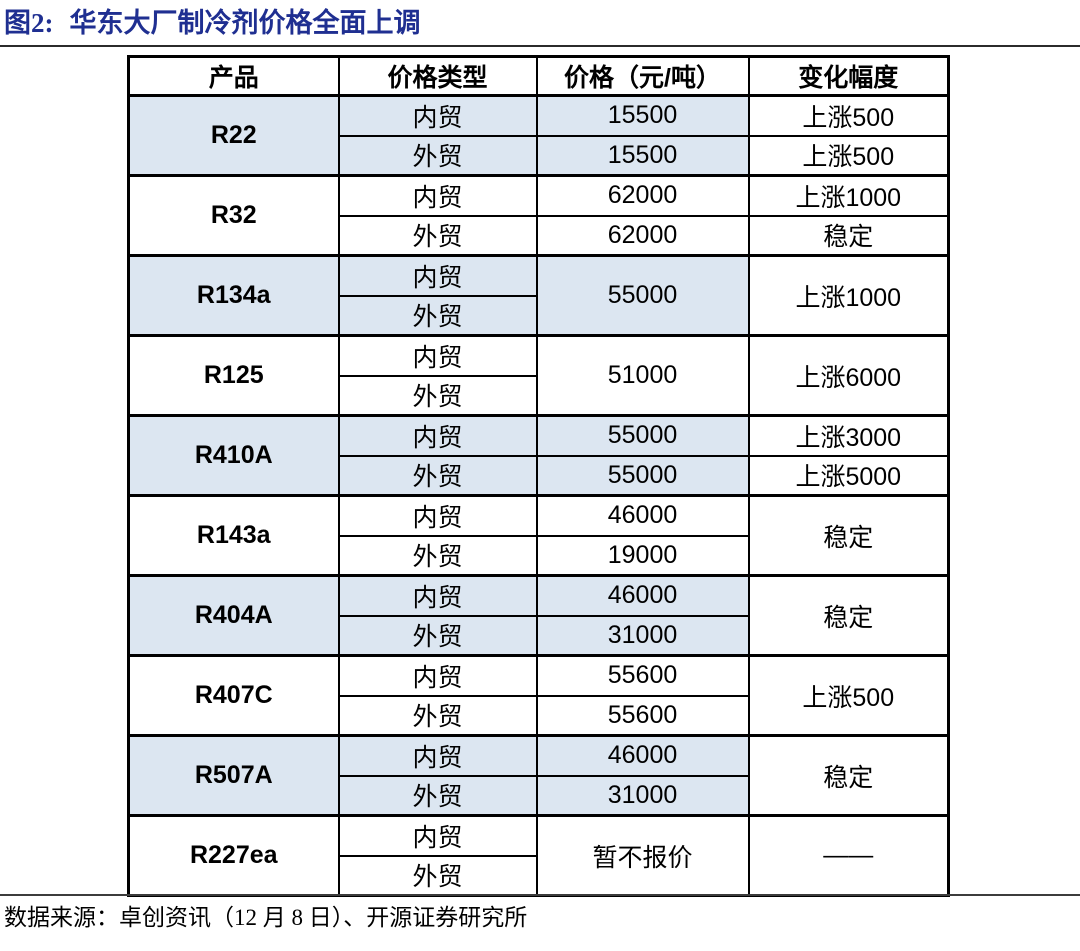  I want to click on data-source: 数据来源：卓创资讯（12 月 8 日）、开源证券研究所, so click(265, 918).